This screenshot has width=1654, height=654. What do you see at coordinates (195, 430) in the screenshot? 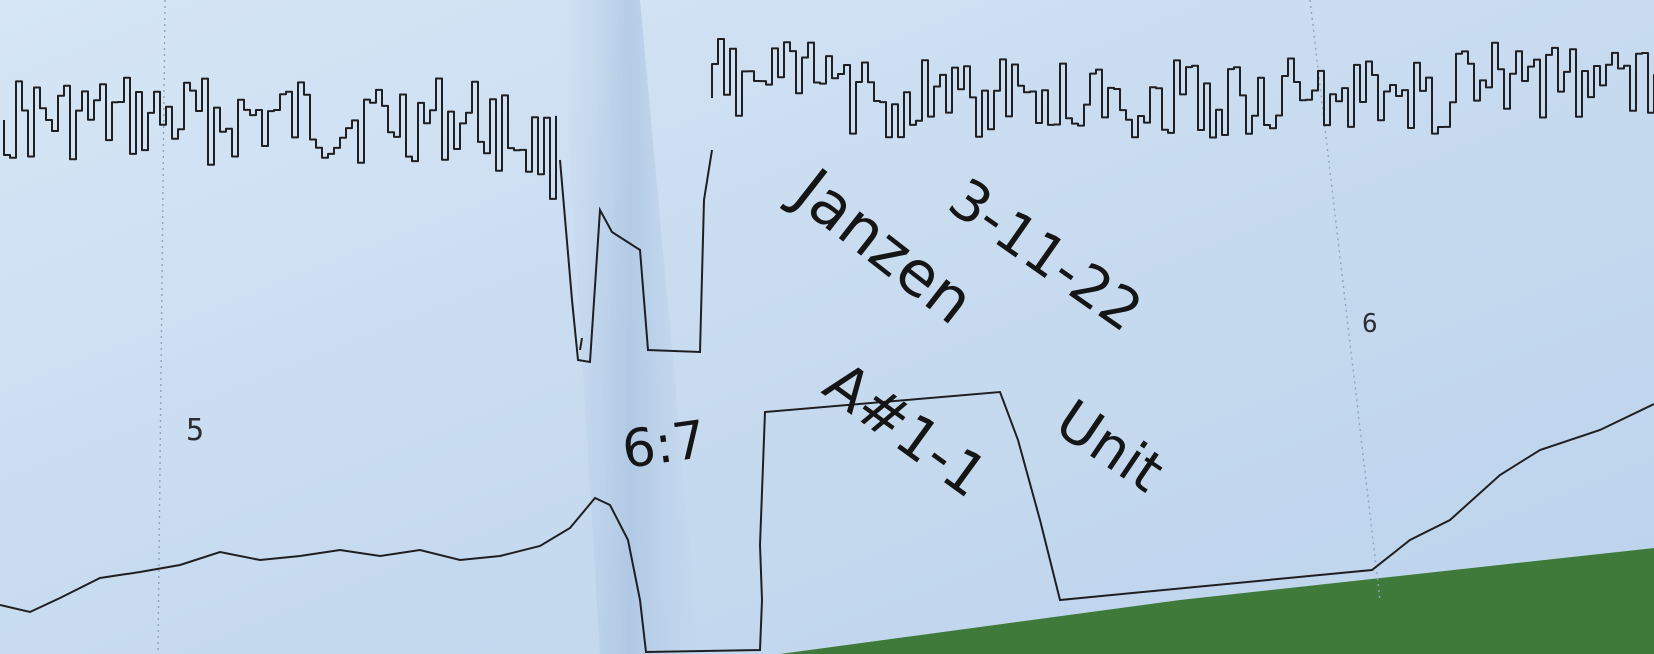
I see `minute-mark-5: 5` at bounding box center [195, 430].